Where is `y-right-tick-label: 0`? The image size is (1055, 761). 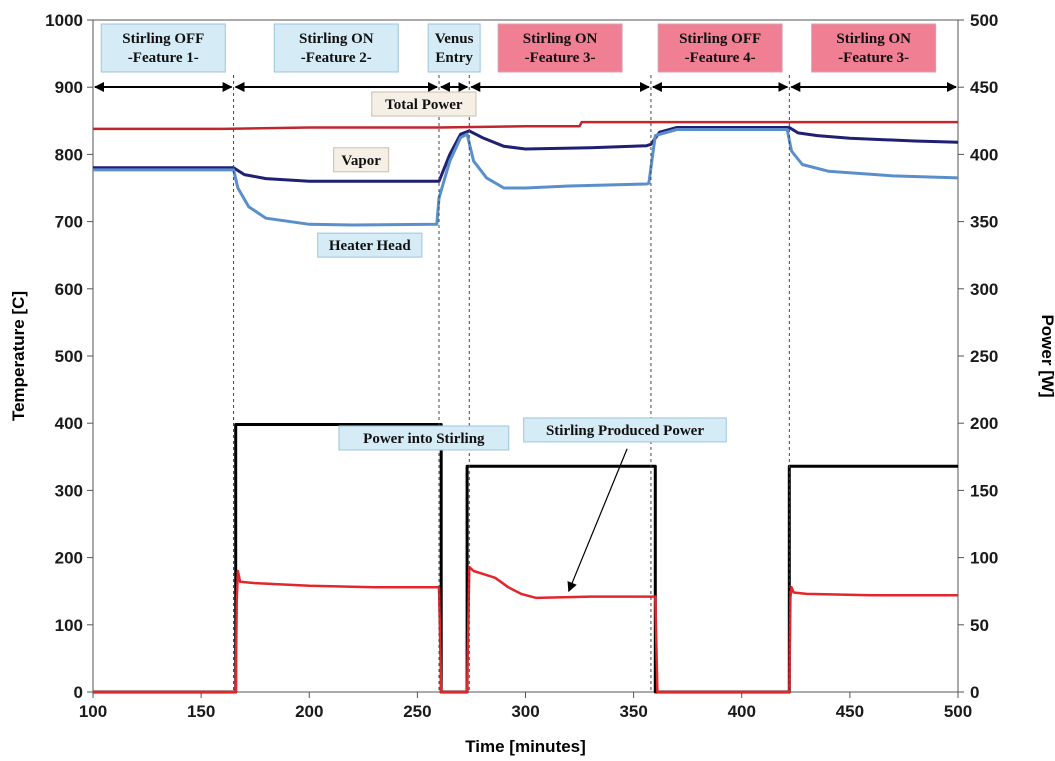
y-right-tick-label: 0 is located at coordinates (974, 692).